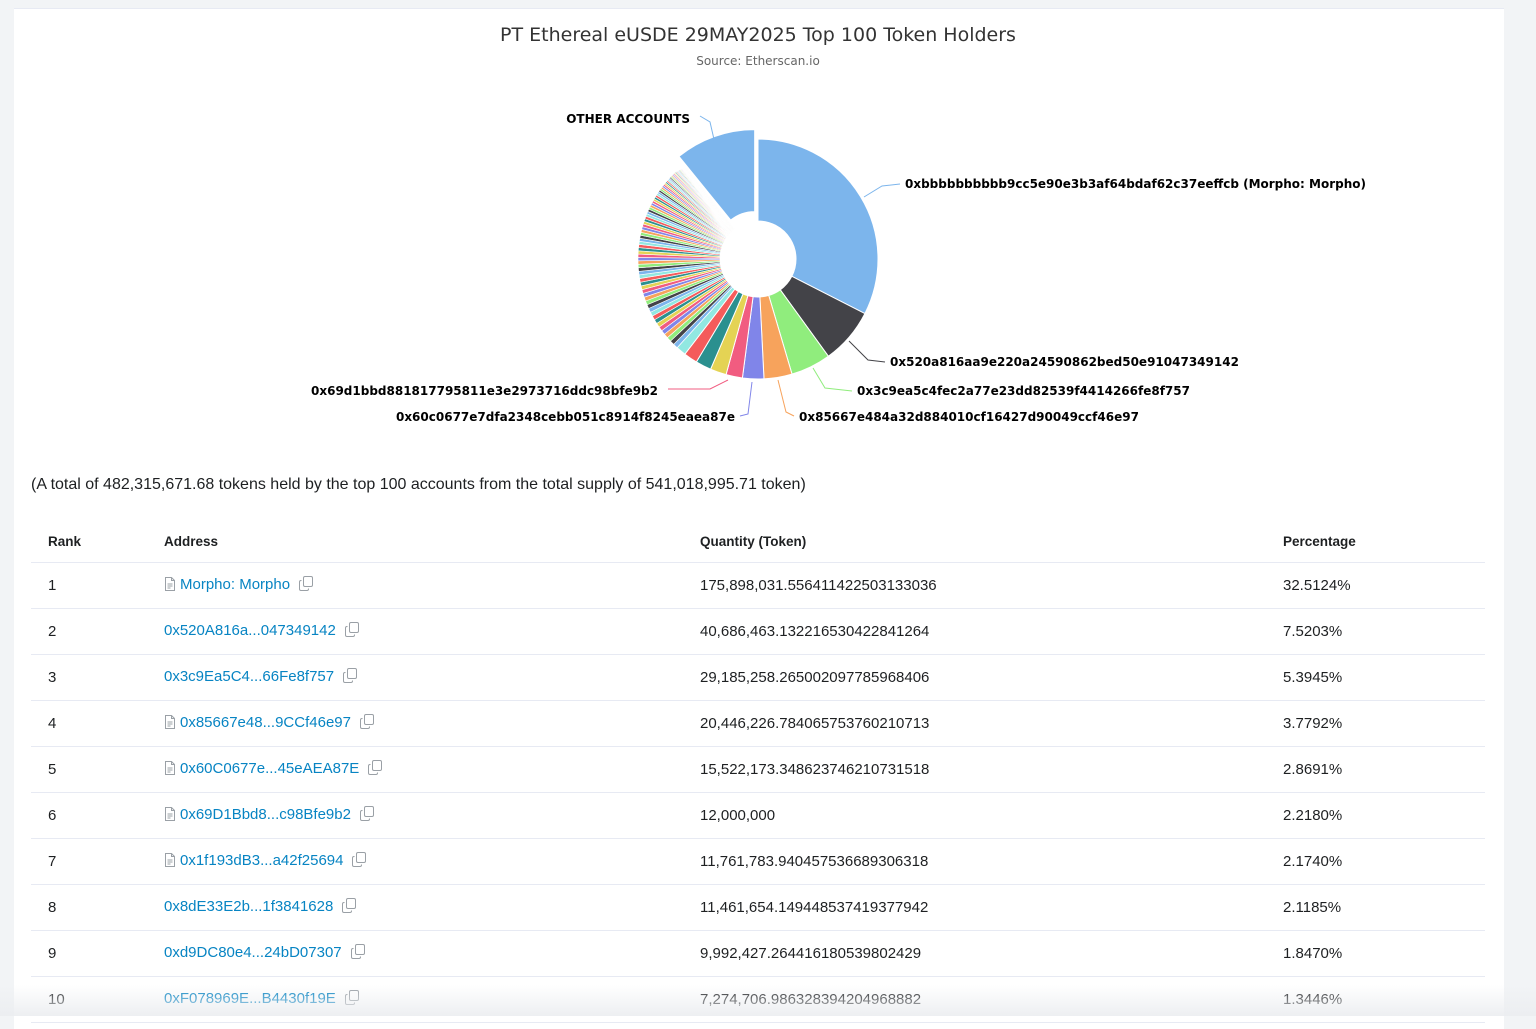 Image resolution: width=1536 pixels, height=1029 pixels. I want to click on holder-address-link: 0x1f193dB3...a42f25694, so click(262, 860).